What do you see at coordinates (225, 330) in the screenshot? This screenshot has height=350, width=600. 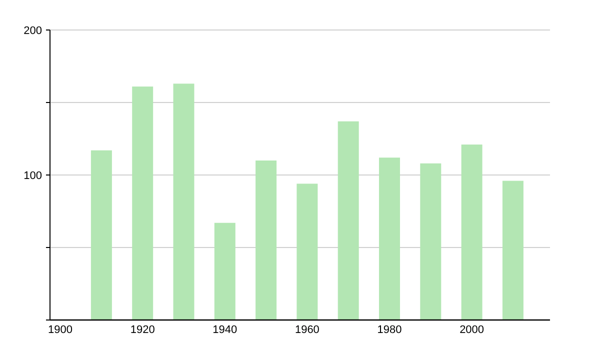 I see `x-tick-label: 1940` at bounding box center [225, 330].